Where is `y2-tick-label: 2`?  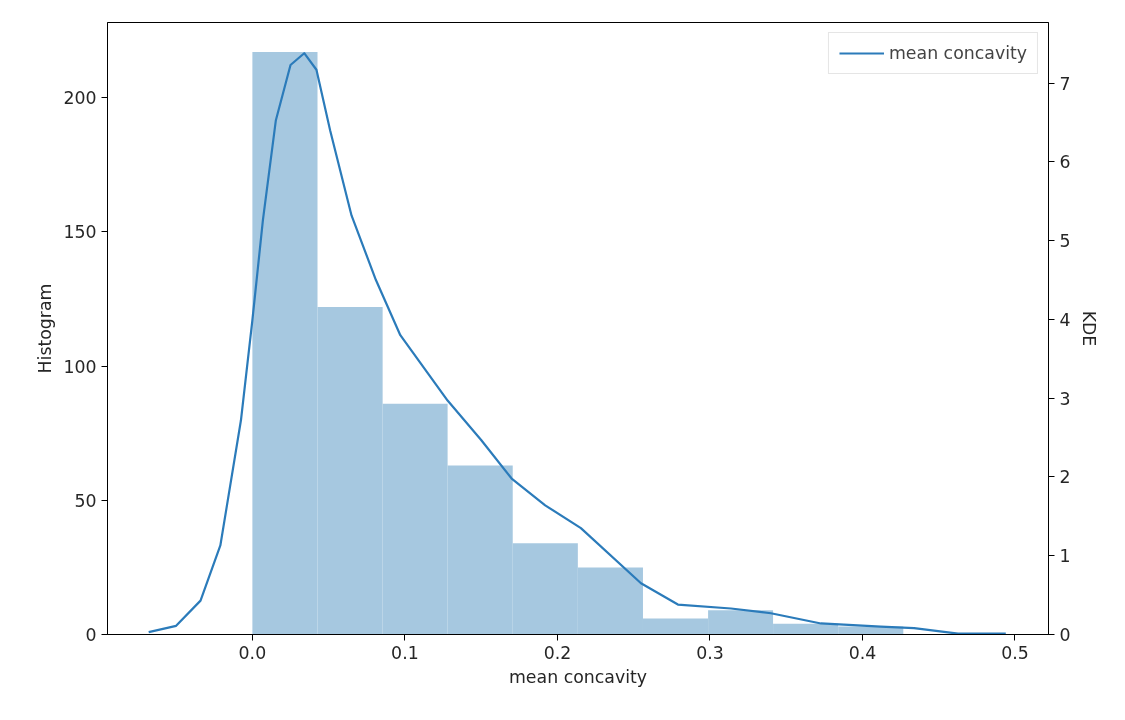 y2-tick-label: 2 is located at coordinates (1065, 477).